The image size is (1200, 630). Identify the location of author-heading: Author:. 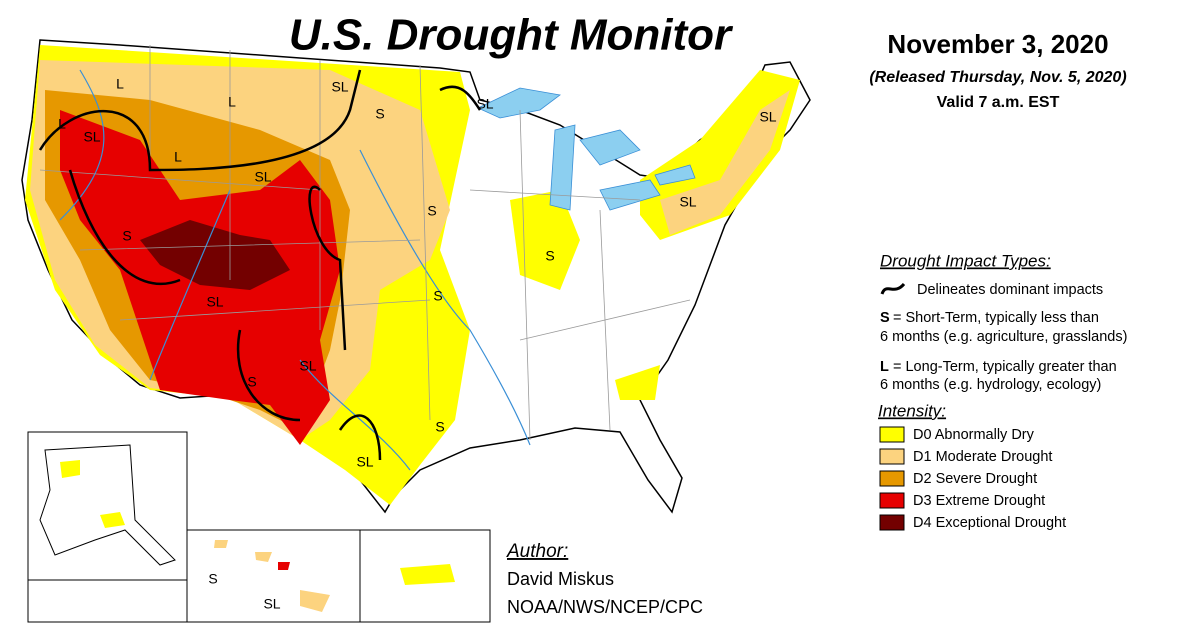
(537, 551).